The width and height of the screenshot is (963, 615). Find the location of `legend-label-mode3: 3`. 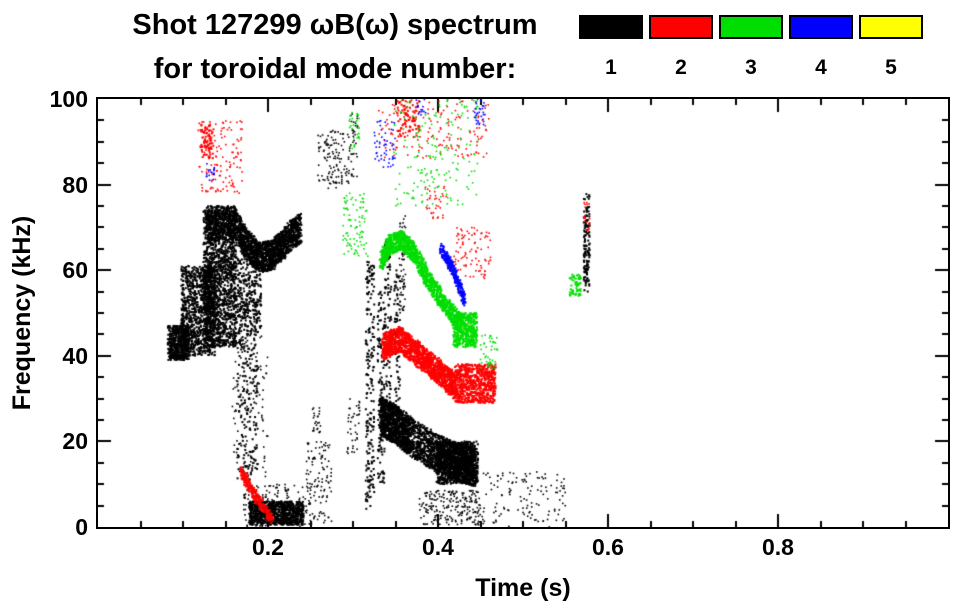

legend-label-mode3: 3 is located at coordinates (751, 67).